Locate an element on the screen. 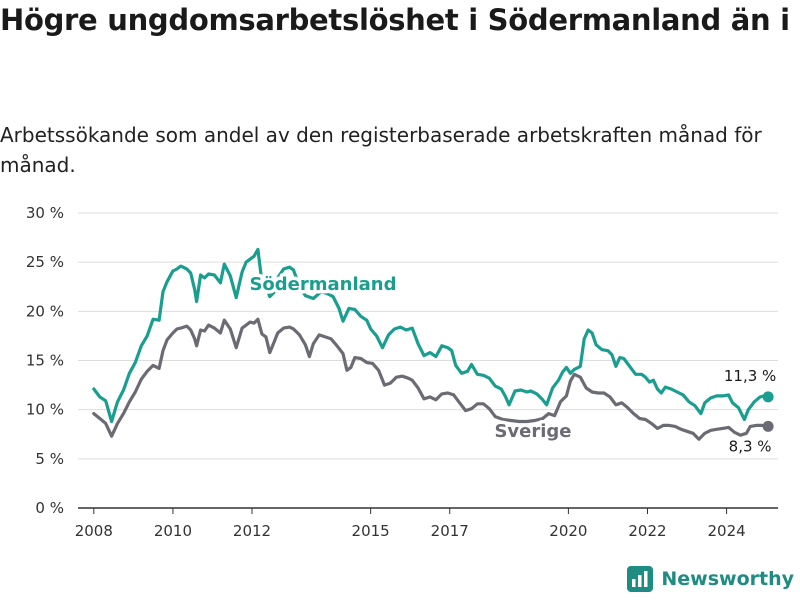 This screenshot has width=800, height=600. x-tick-label: 2012 is located at coordinates (252, 531).